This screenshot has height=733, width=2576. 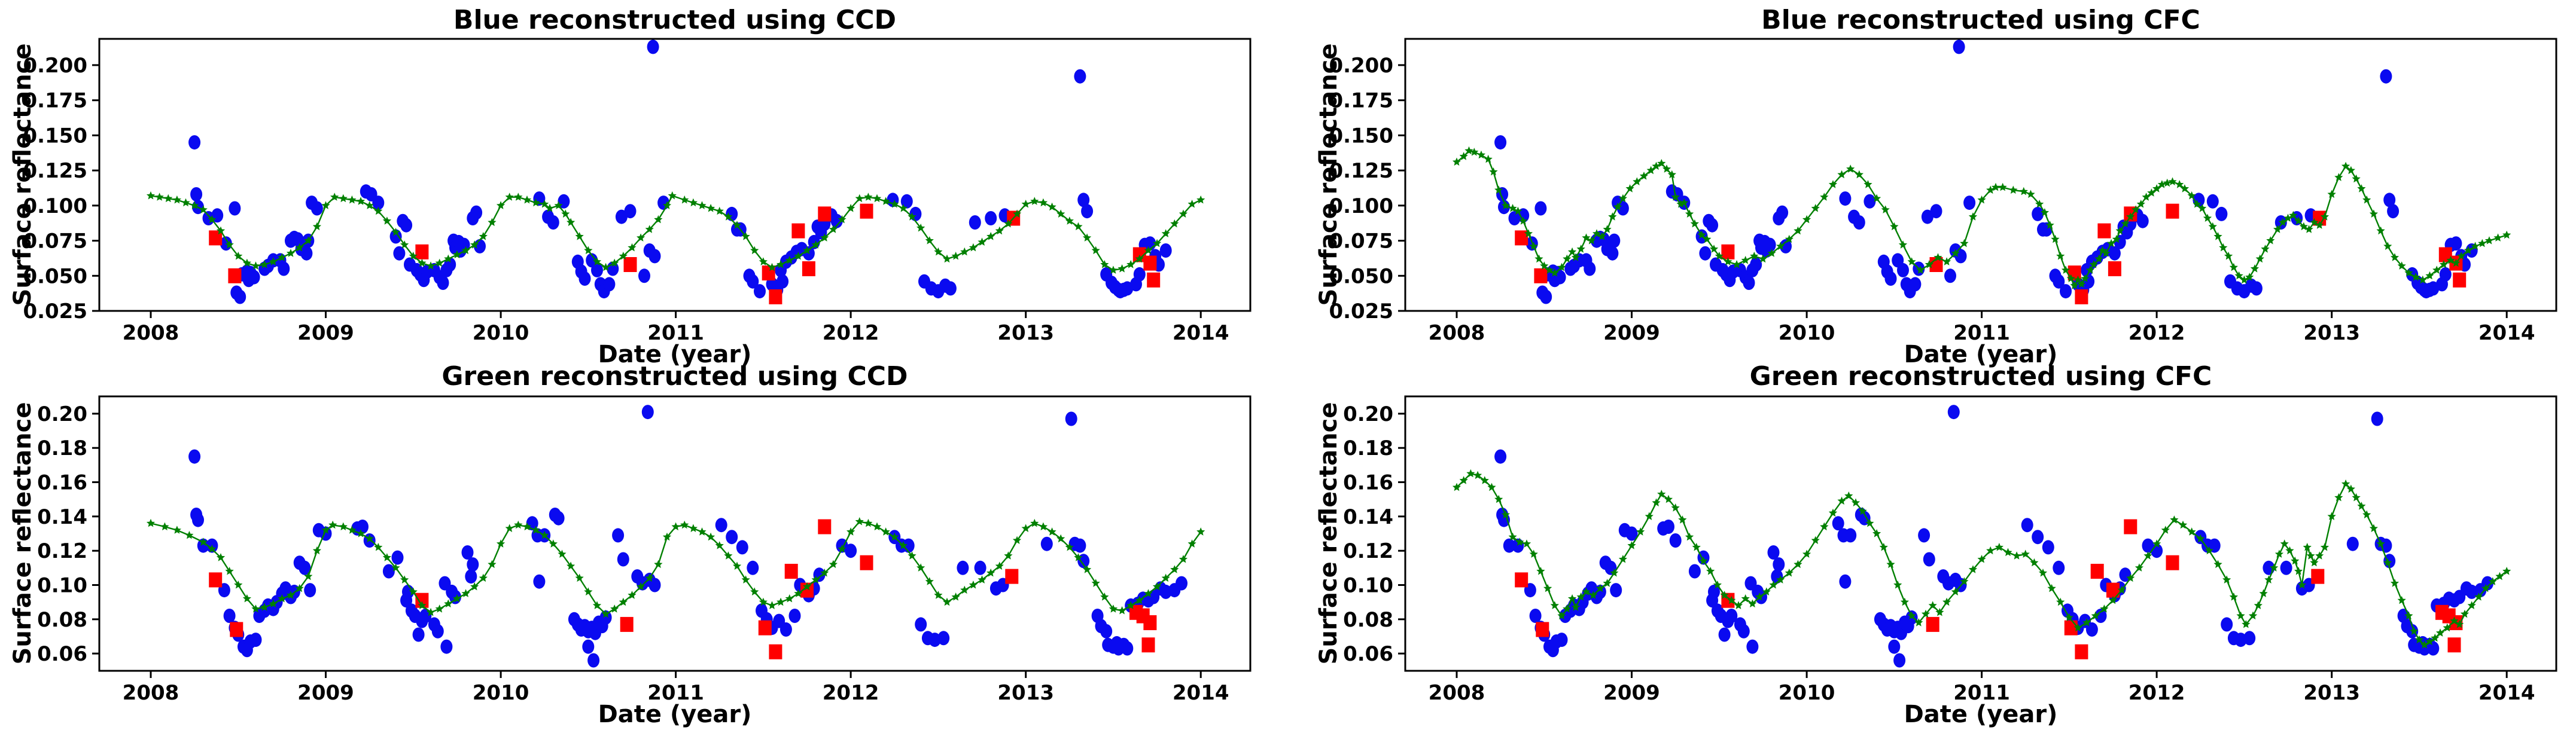 I want to click on x-axis-label-green-cfc: Date (year), so click(x=1981, y=714).